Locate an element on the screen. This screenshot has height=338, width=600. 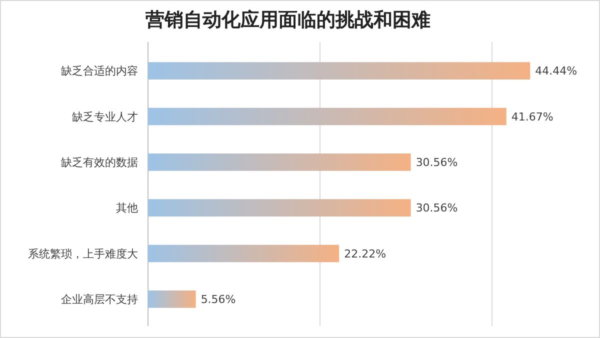
y-tick-label: 企业高层不支持 is located at coordinates (99, 299).